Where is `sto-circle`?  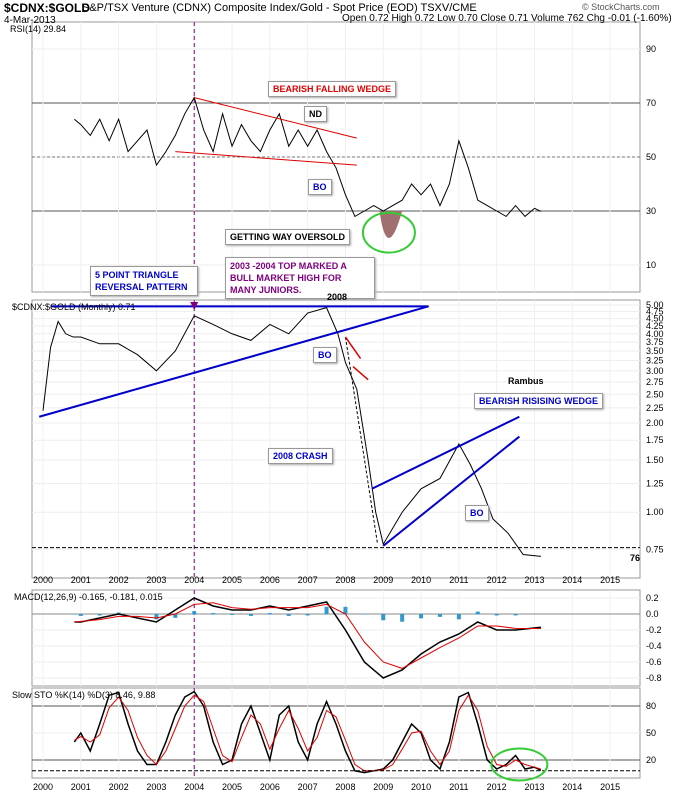 sto-circle is located at coordinates (519, 764).